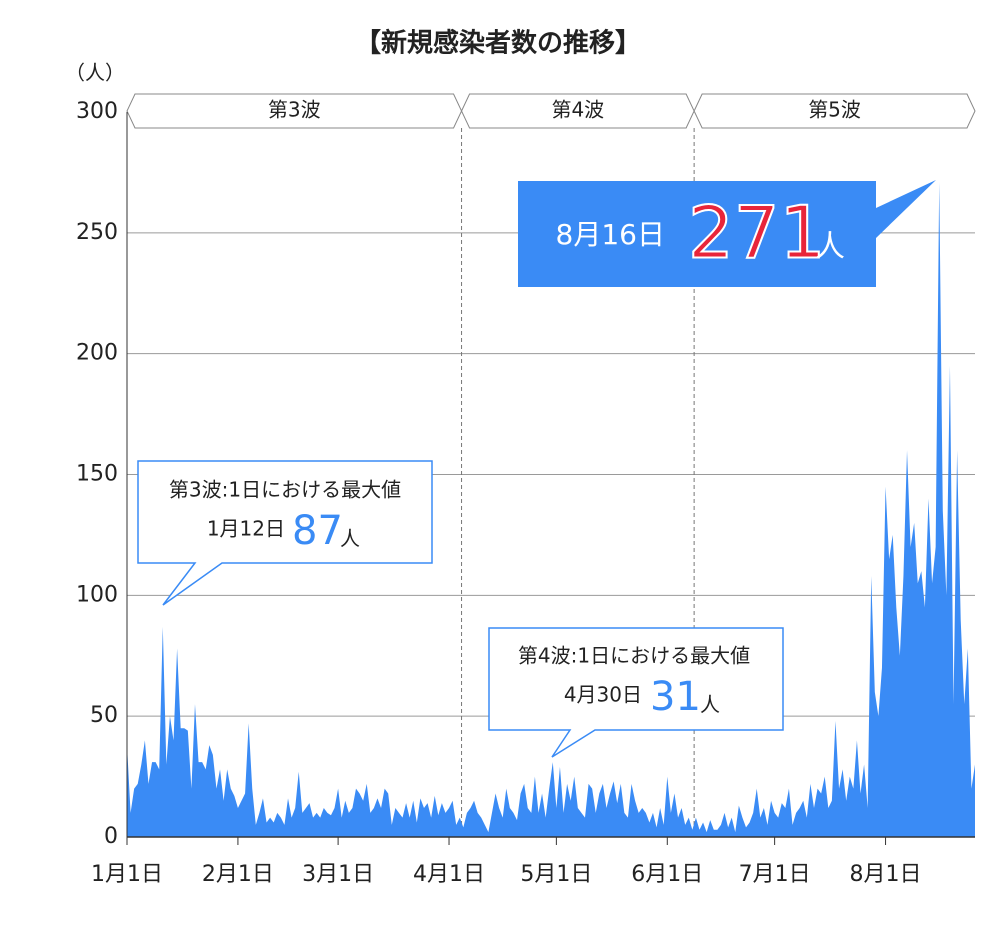  I want to click on y-tick-label: 300, so click(97, 111).